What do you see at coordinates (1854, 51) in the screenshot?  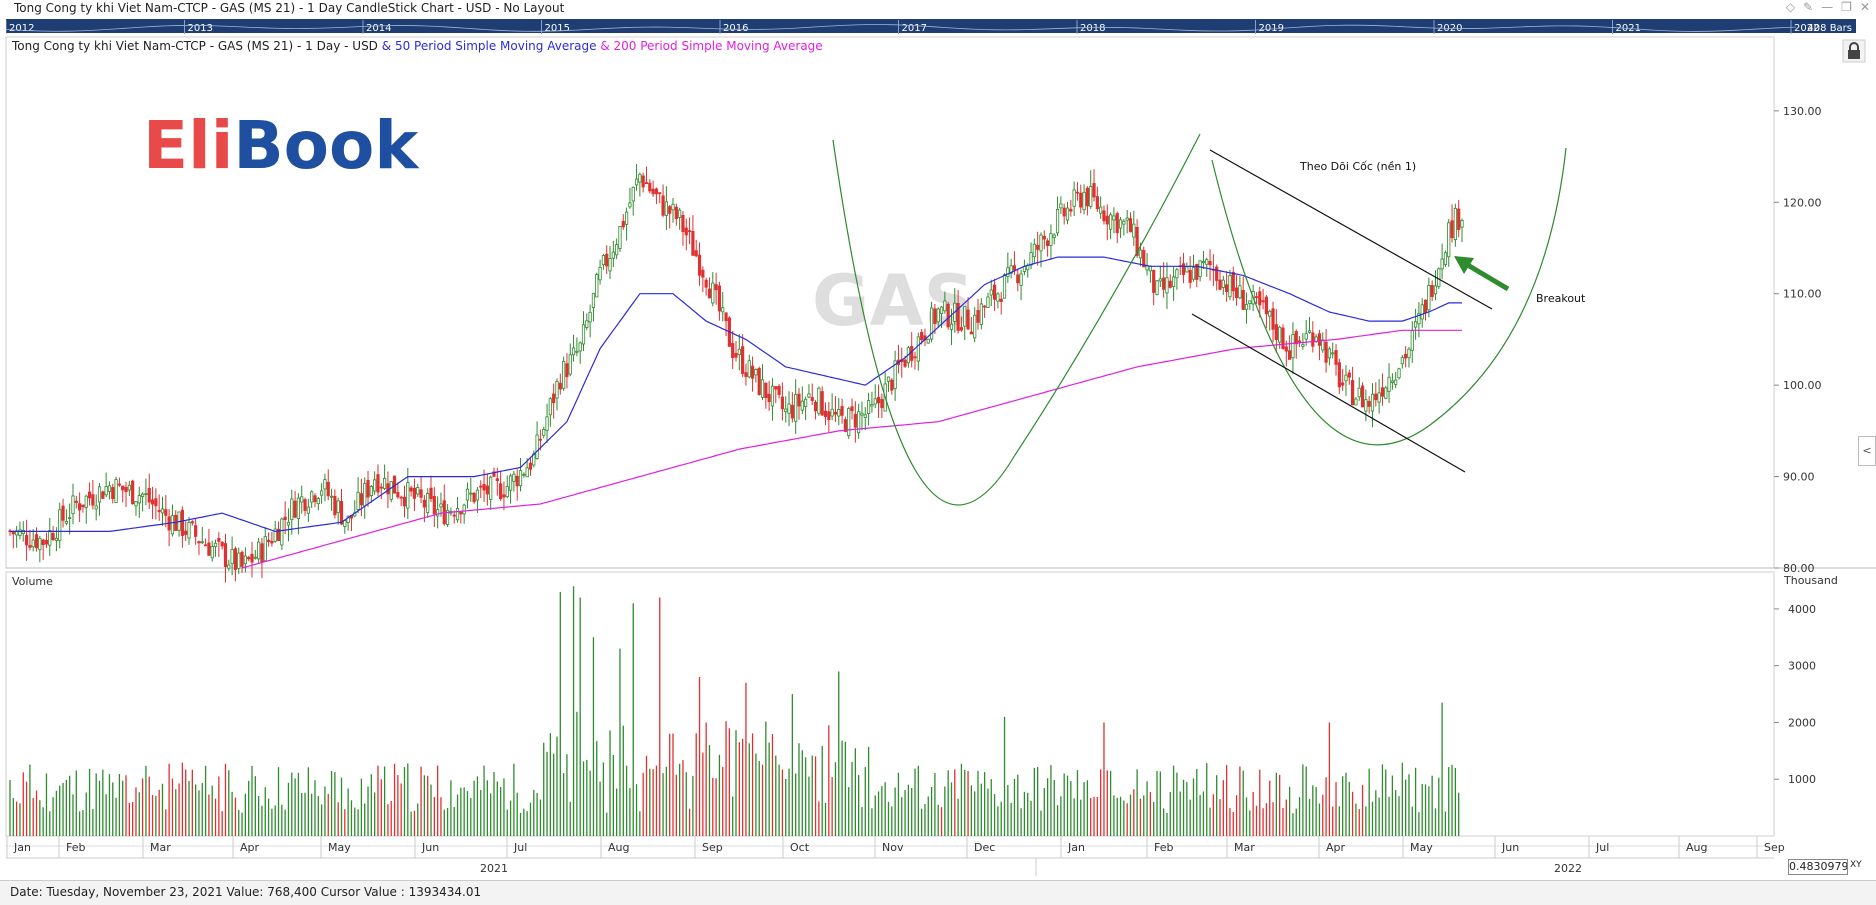 I see `lock-icon` at bounding box center [1854, 51].